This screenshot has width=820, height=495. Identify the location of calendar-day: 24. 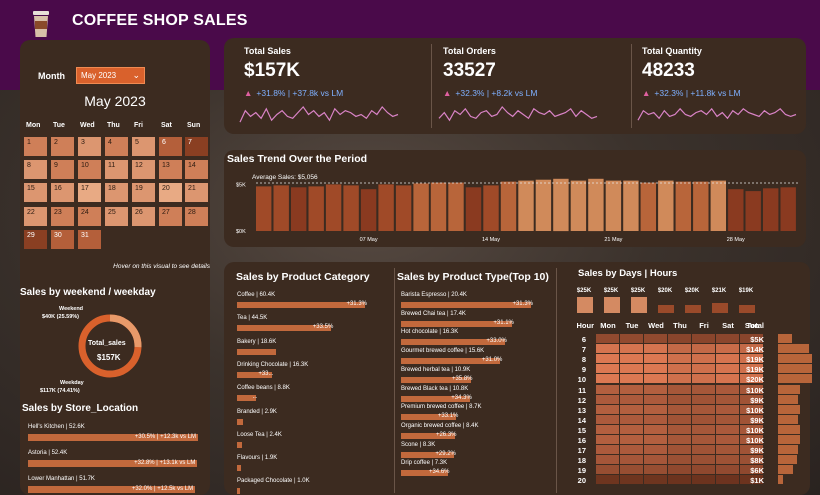
(89, 216).